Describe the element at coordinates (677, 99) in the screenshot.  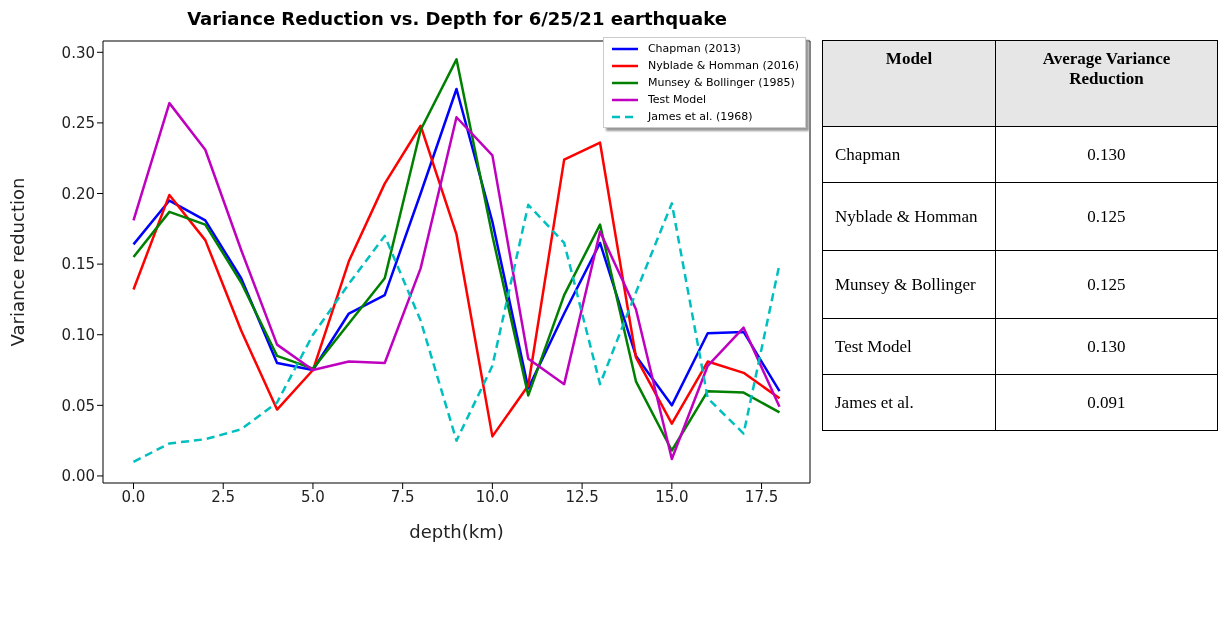
I see `legend-label: Test Model` at that location.